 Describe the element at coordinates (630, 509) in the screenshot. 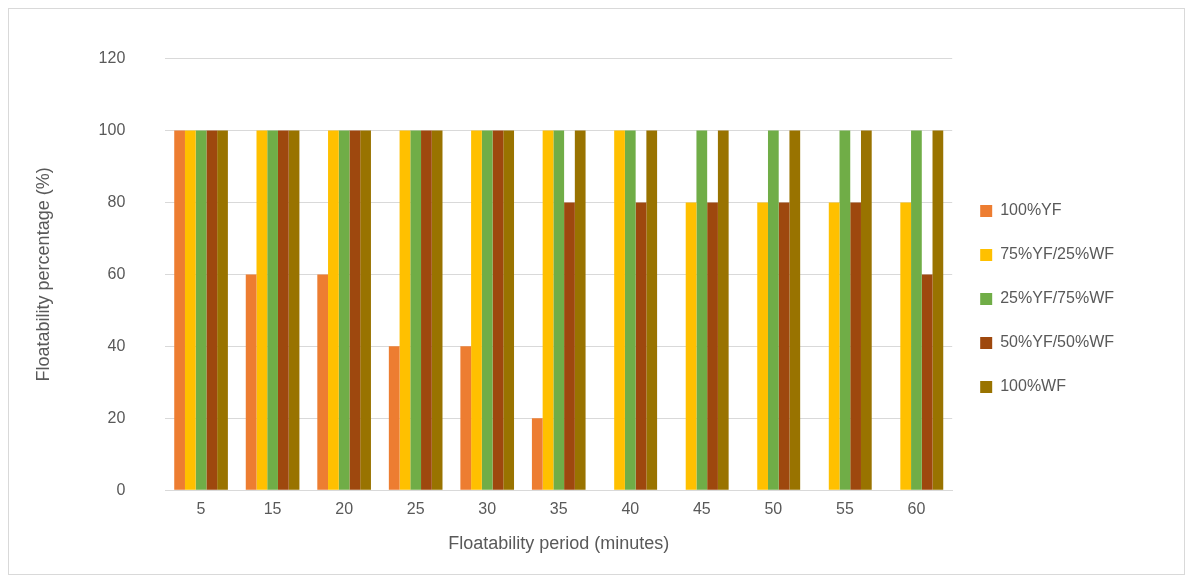

I see `x-tick-label: 40` at that location.